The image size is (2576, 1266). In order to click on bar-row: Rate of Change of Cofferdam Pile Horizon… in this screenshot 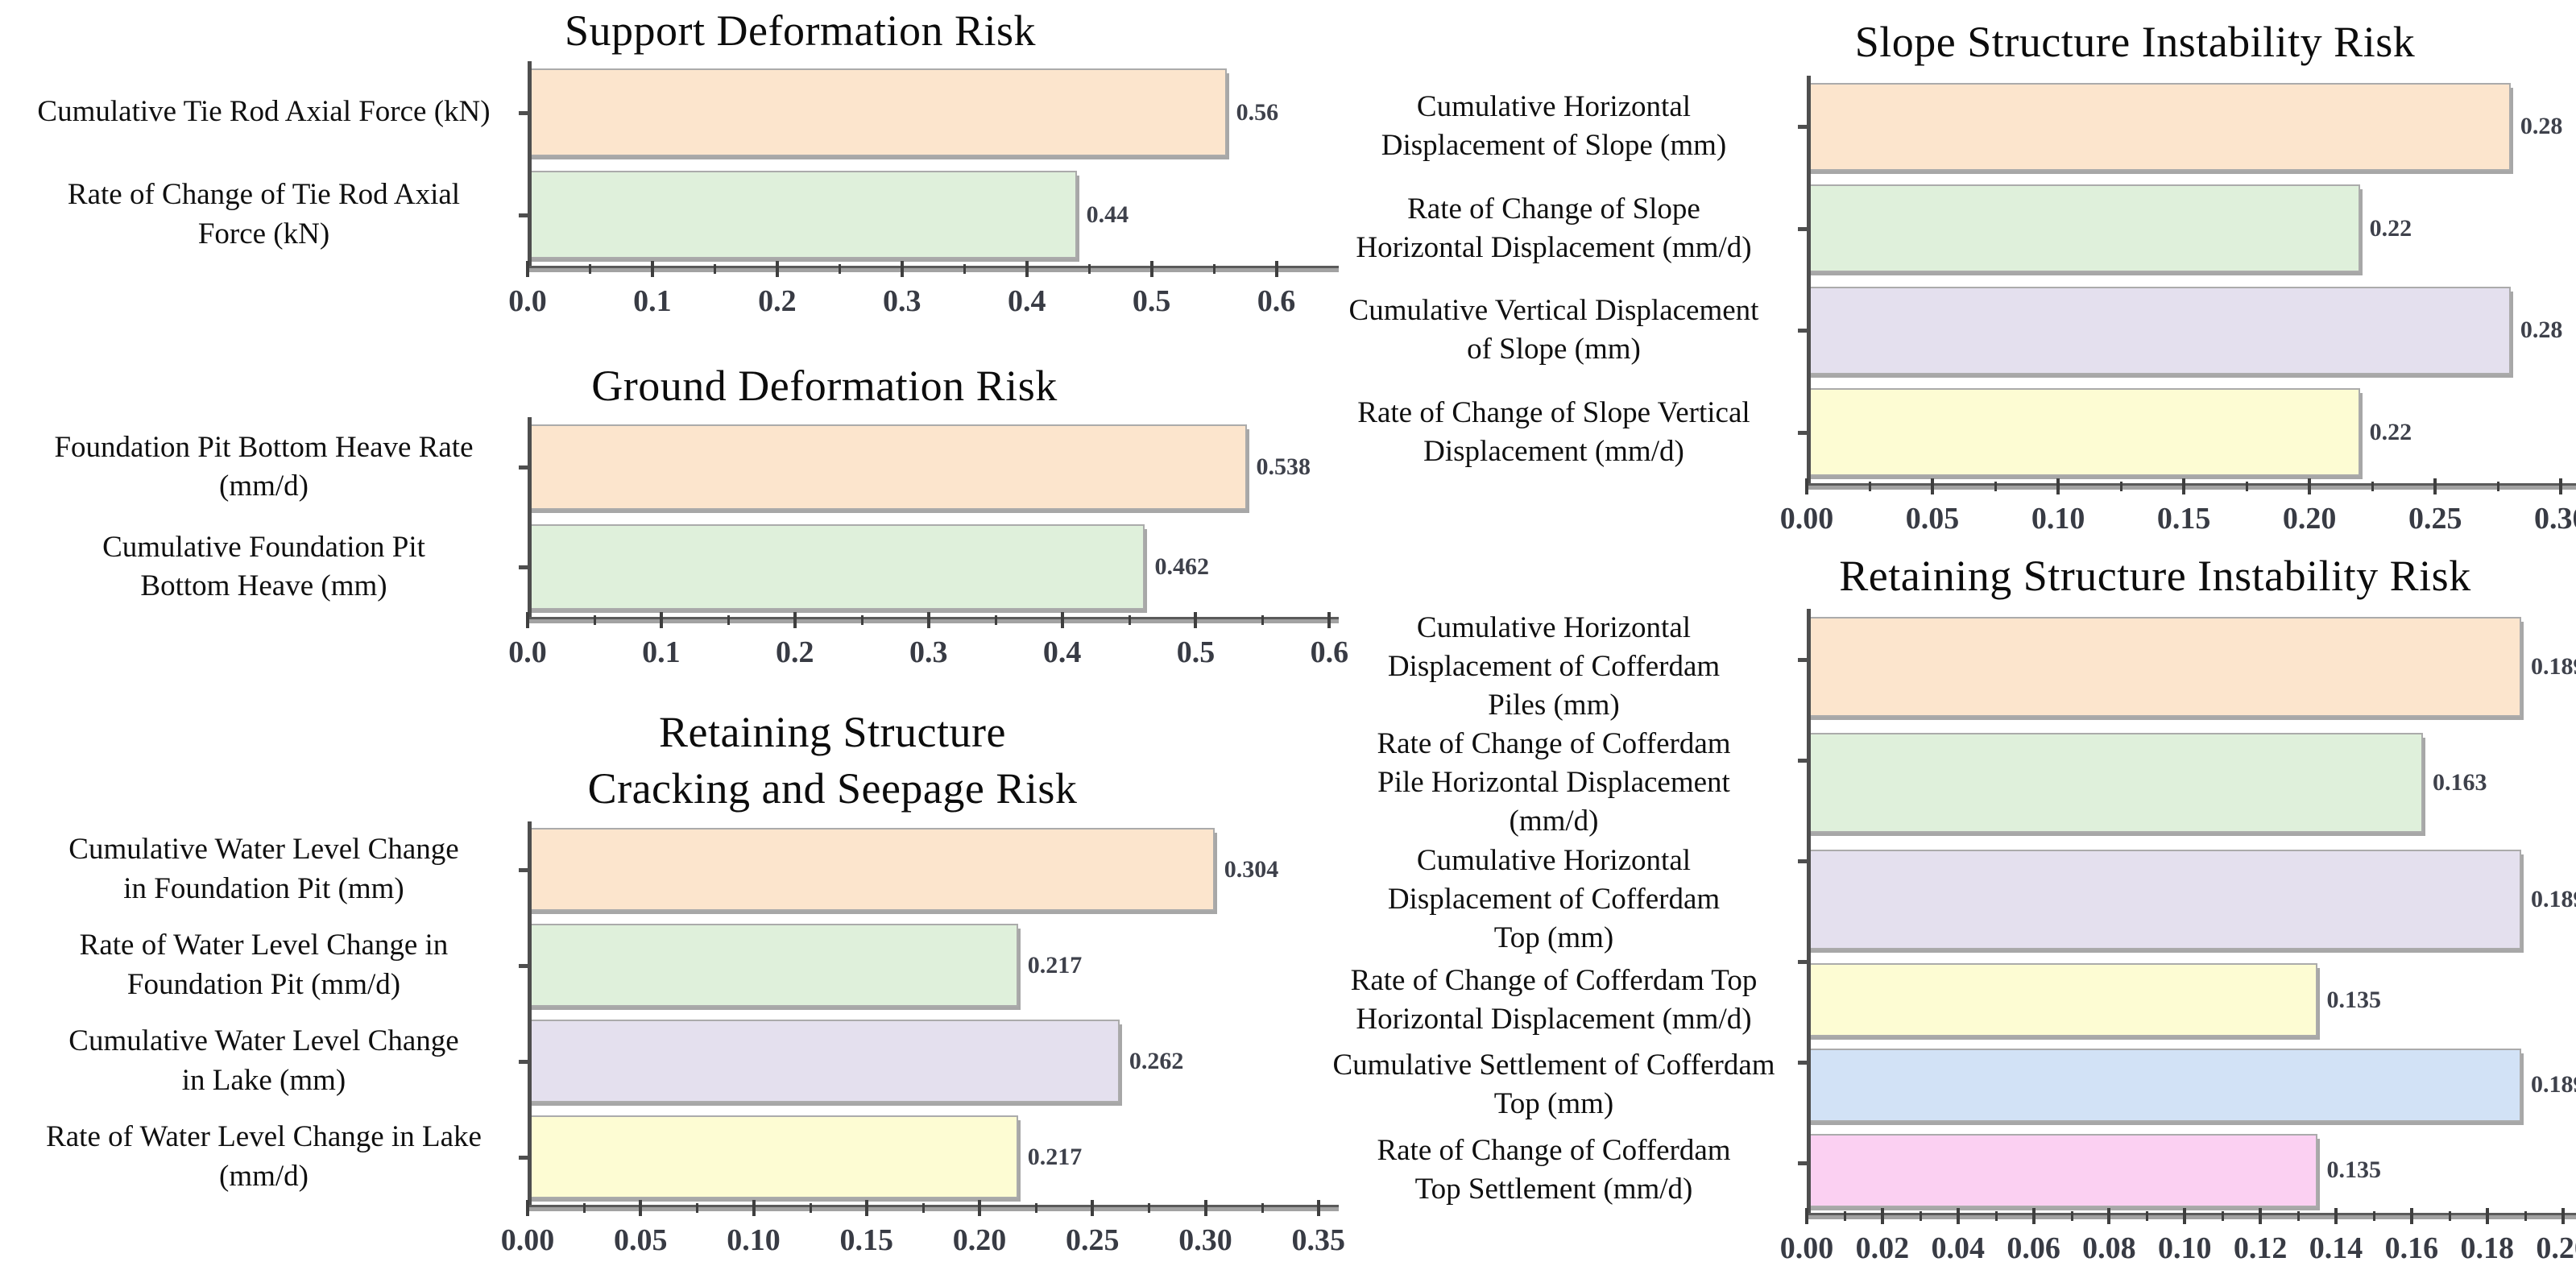, I will do `click(1938, 783)`.